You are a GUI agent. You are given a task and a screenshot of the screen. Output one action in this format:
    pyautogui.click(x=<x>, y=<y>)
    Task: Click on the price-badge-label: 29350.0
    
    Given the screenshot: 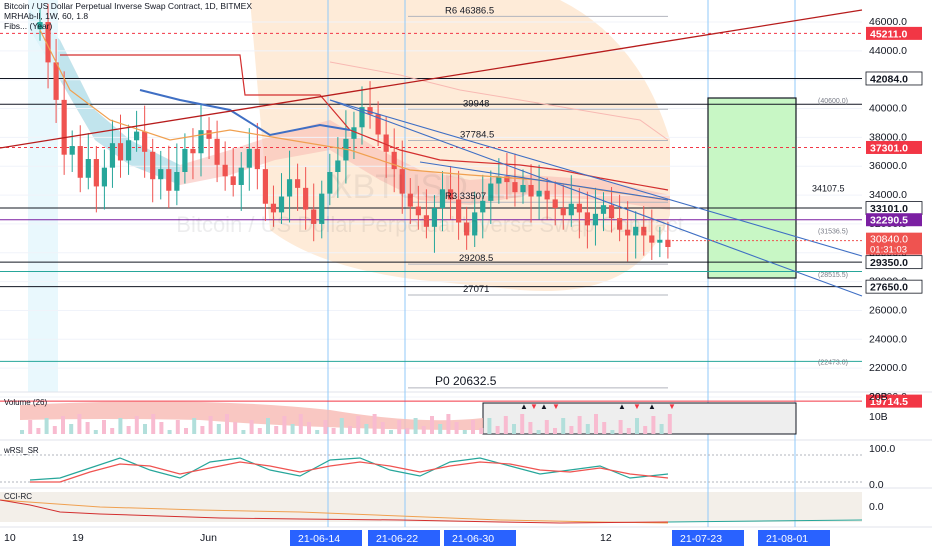 What is the action you would take?
    pyautogui.click(x=889, y=263)
    